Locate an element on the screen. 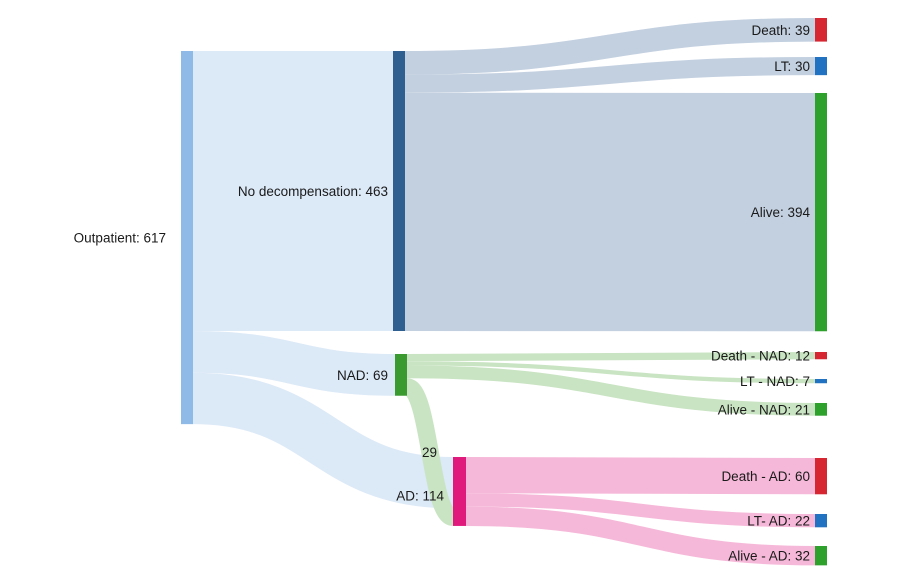  node-label-alive_ad: Alive - AD: 32 is located at coordinates (769, 556).